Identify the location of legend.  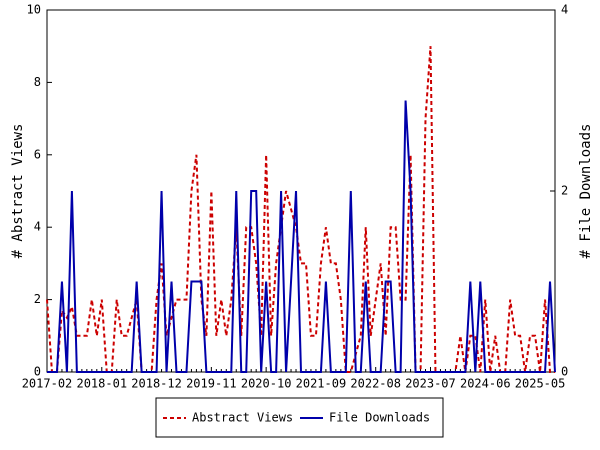
(299, 417).